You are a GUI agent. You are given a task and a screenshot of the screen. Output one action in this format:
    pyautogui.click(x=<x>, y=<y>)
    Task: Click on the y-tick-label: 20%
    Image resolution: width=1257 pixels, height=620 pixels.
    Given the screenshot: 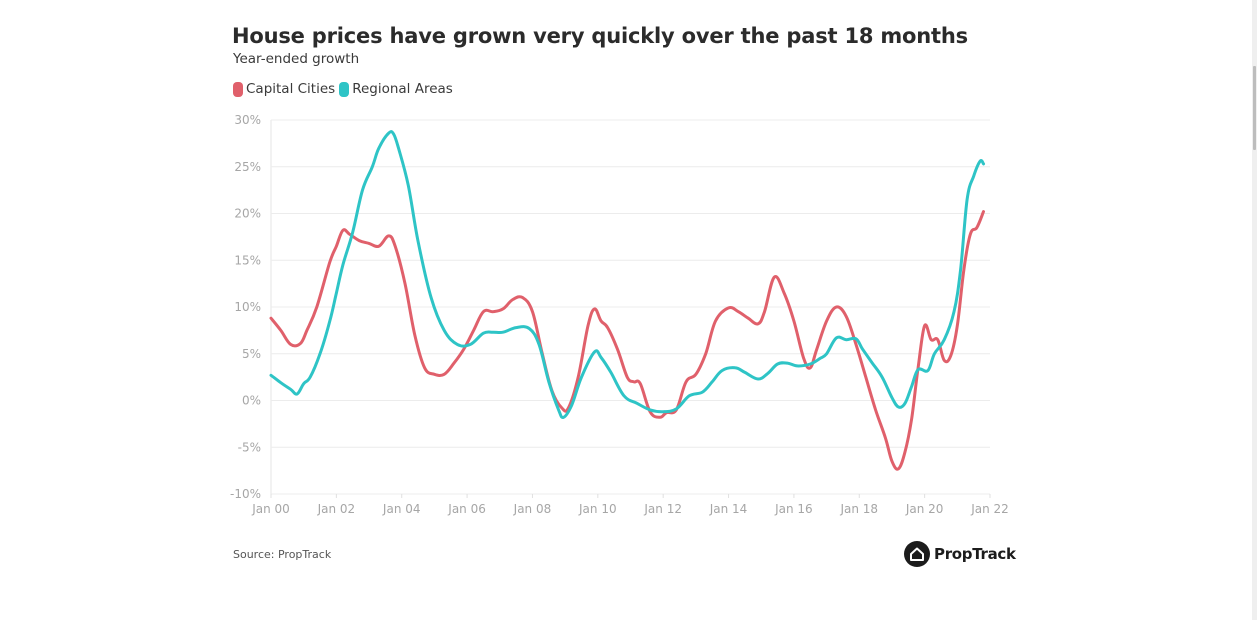 What is the action you would take?
    pyautogui.click(x=247, y=214)
    